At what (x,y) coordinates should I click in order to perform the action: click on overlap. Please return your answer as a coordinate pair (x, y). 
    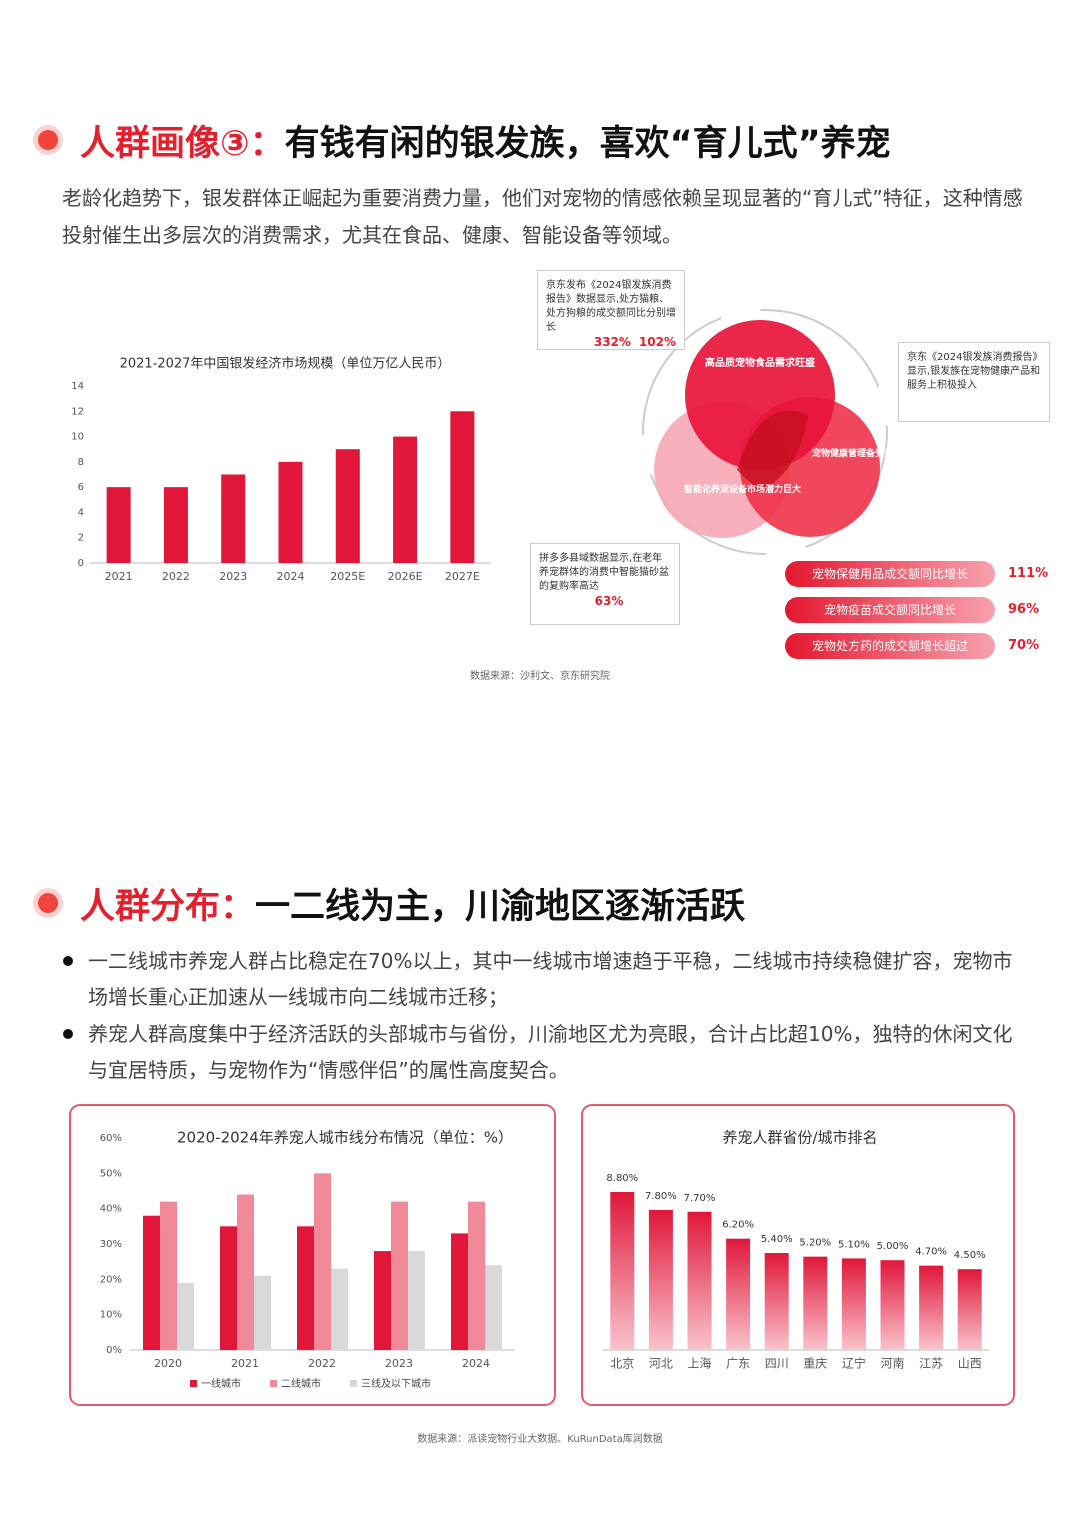
    Looking at the image, I should click on (772, 451).